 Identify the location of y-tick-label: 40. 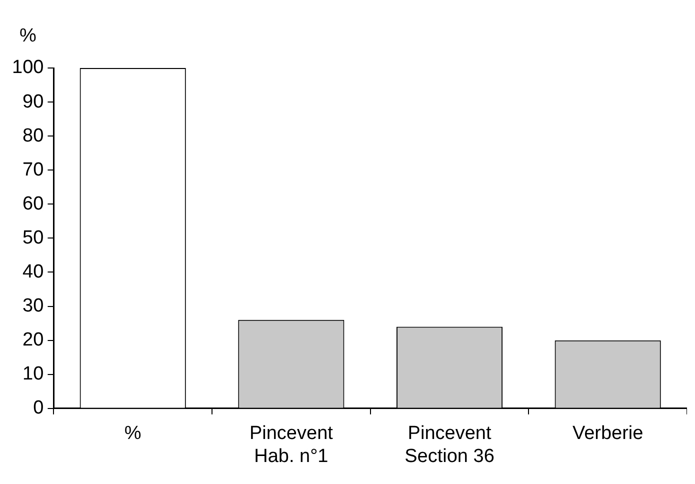
(33, 271).